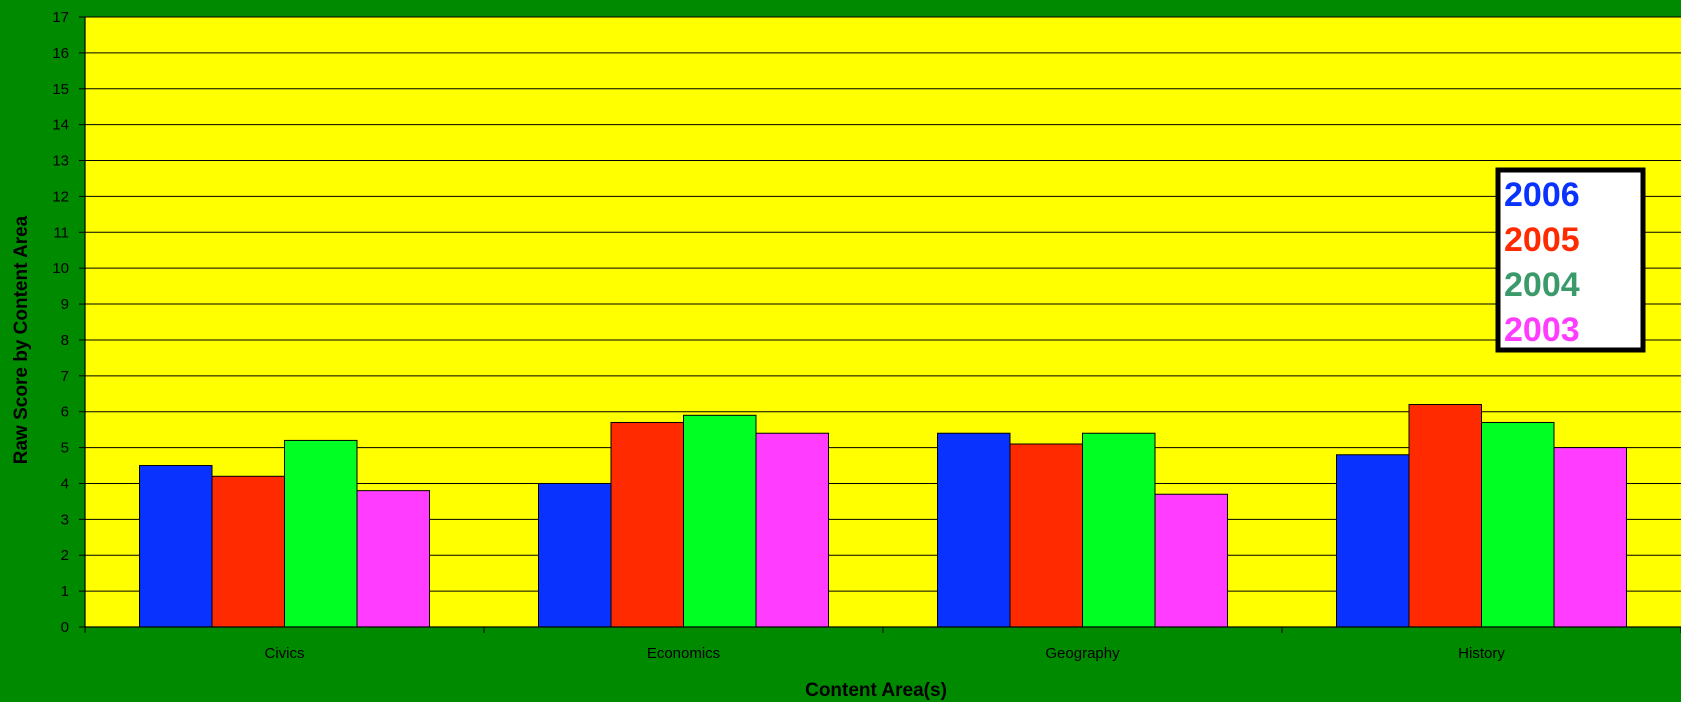  I want to click on bar-2006-geography, so click(974, 530).